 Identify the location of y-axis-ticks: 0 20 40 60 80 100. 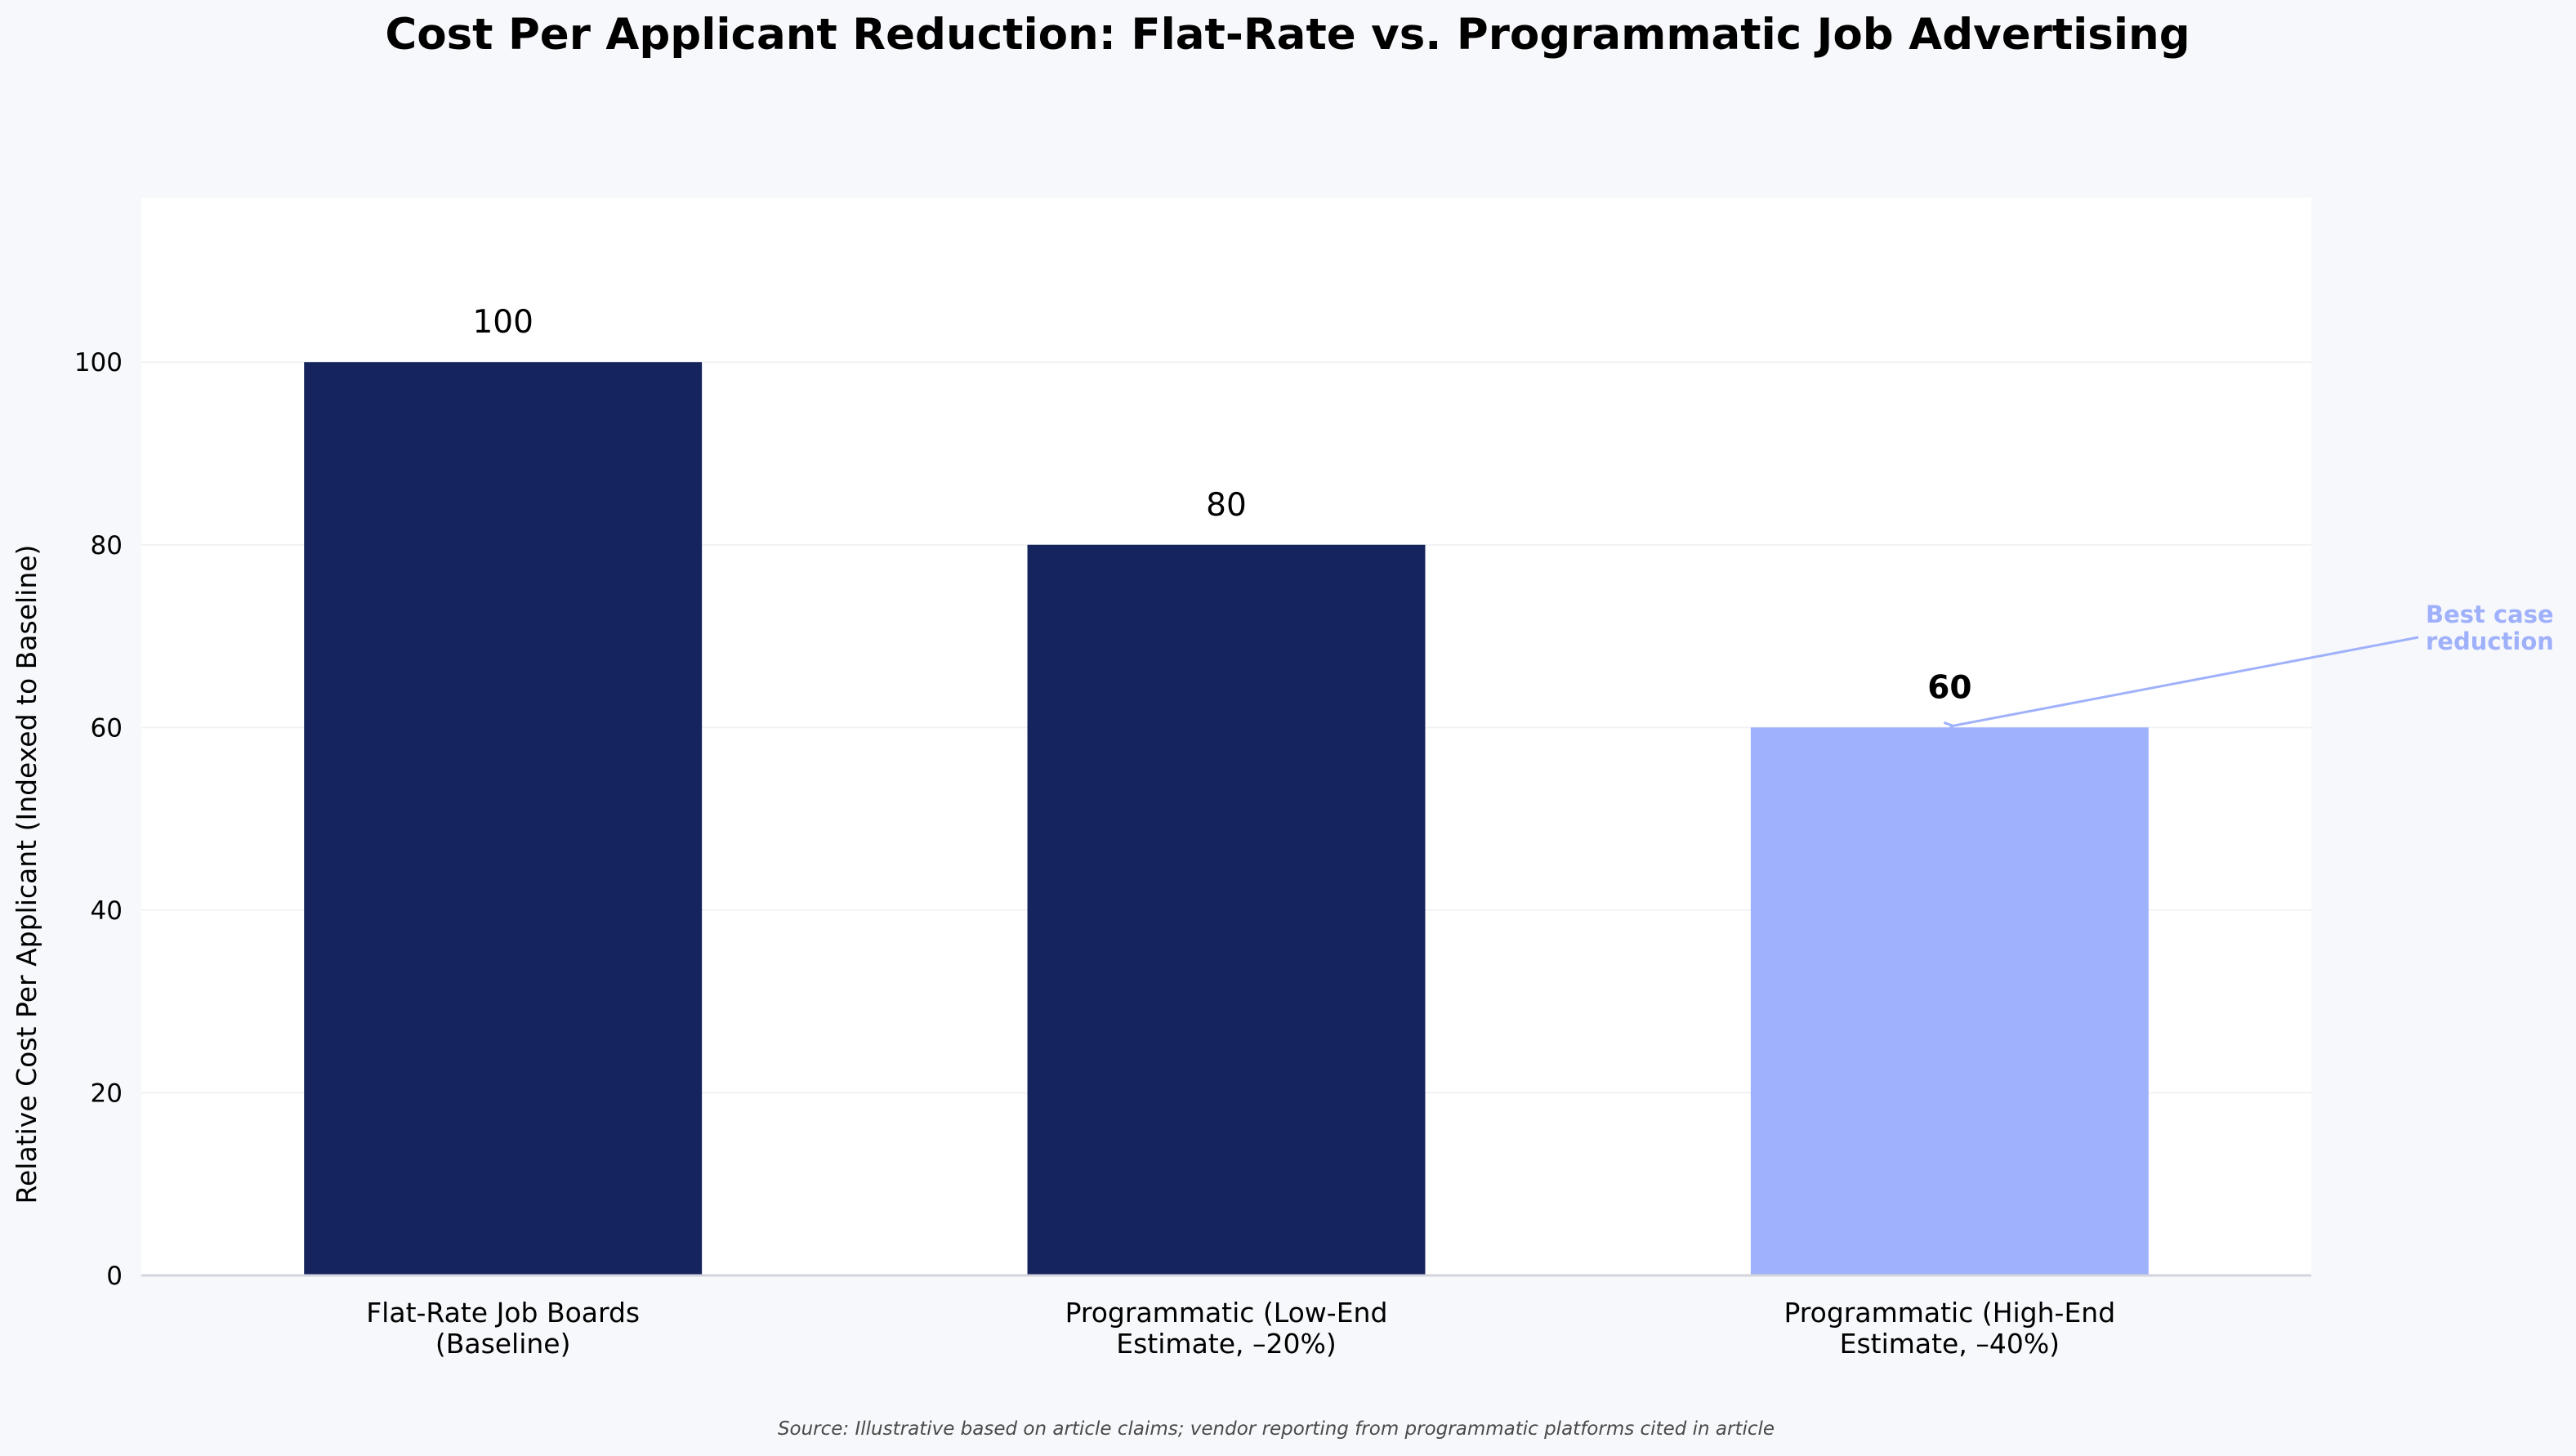
(99, 819).